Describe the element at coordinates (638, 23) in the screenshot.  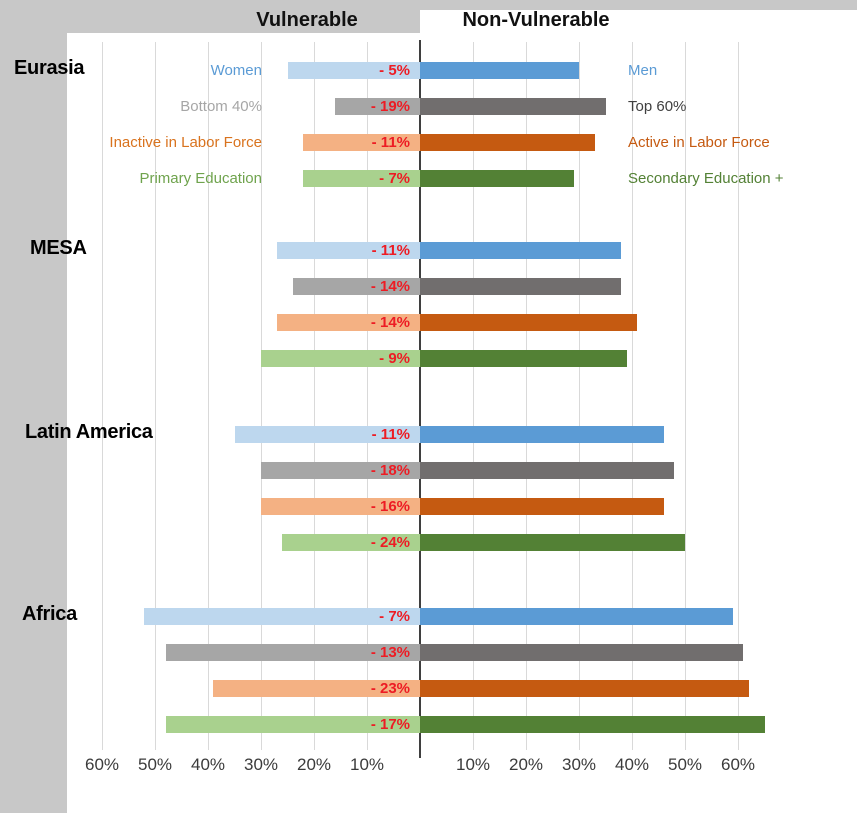
I see `header-panel` at that location.